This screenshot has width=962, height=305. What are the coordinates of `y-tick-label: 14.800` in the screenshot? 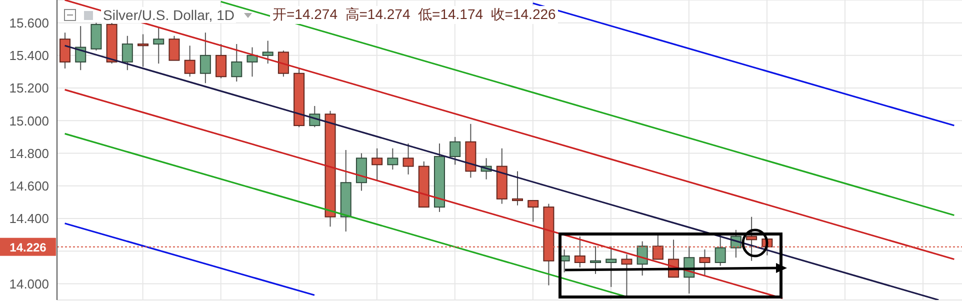 It's located at (29, 153).